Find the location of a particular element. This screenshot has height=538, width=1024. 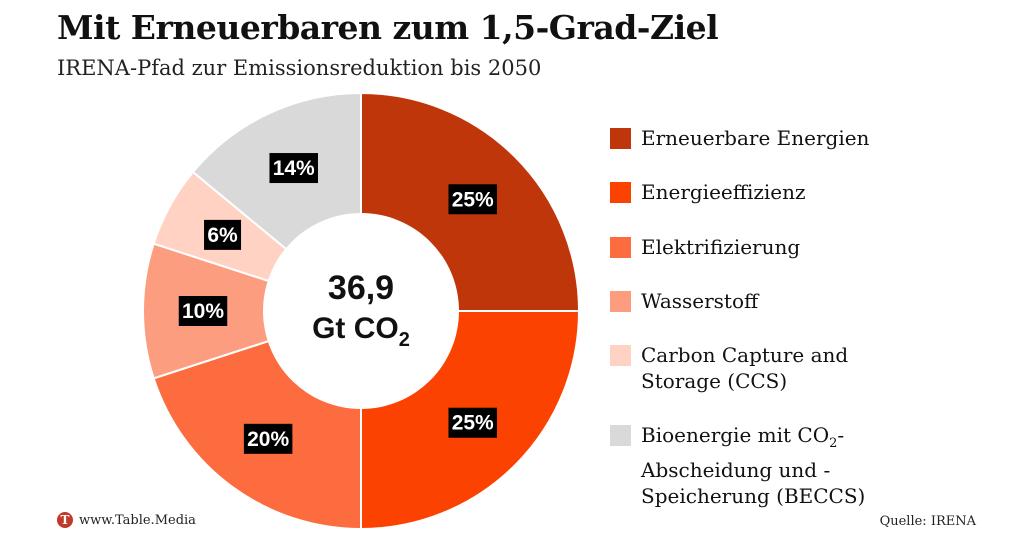

footer-site: www.Table.Media is located at coordinates (137, 520).